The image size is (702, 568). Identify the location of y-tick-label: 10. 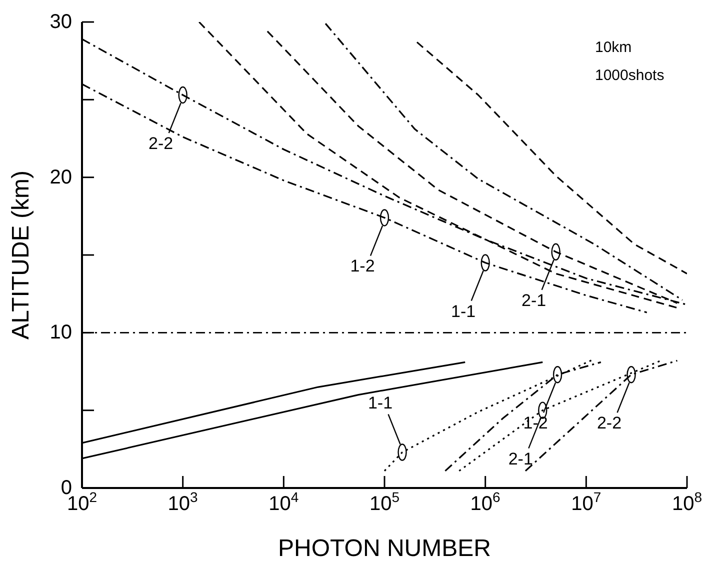
(61, 333).